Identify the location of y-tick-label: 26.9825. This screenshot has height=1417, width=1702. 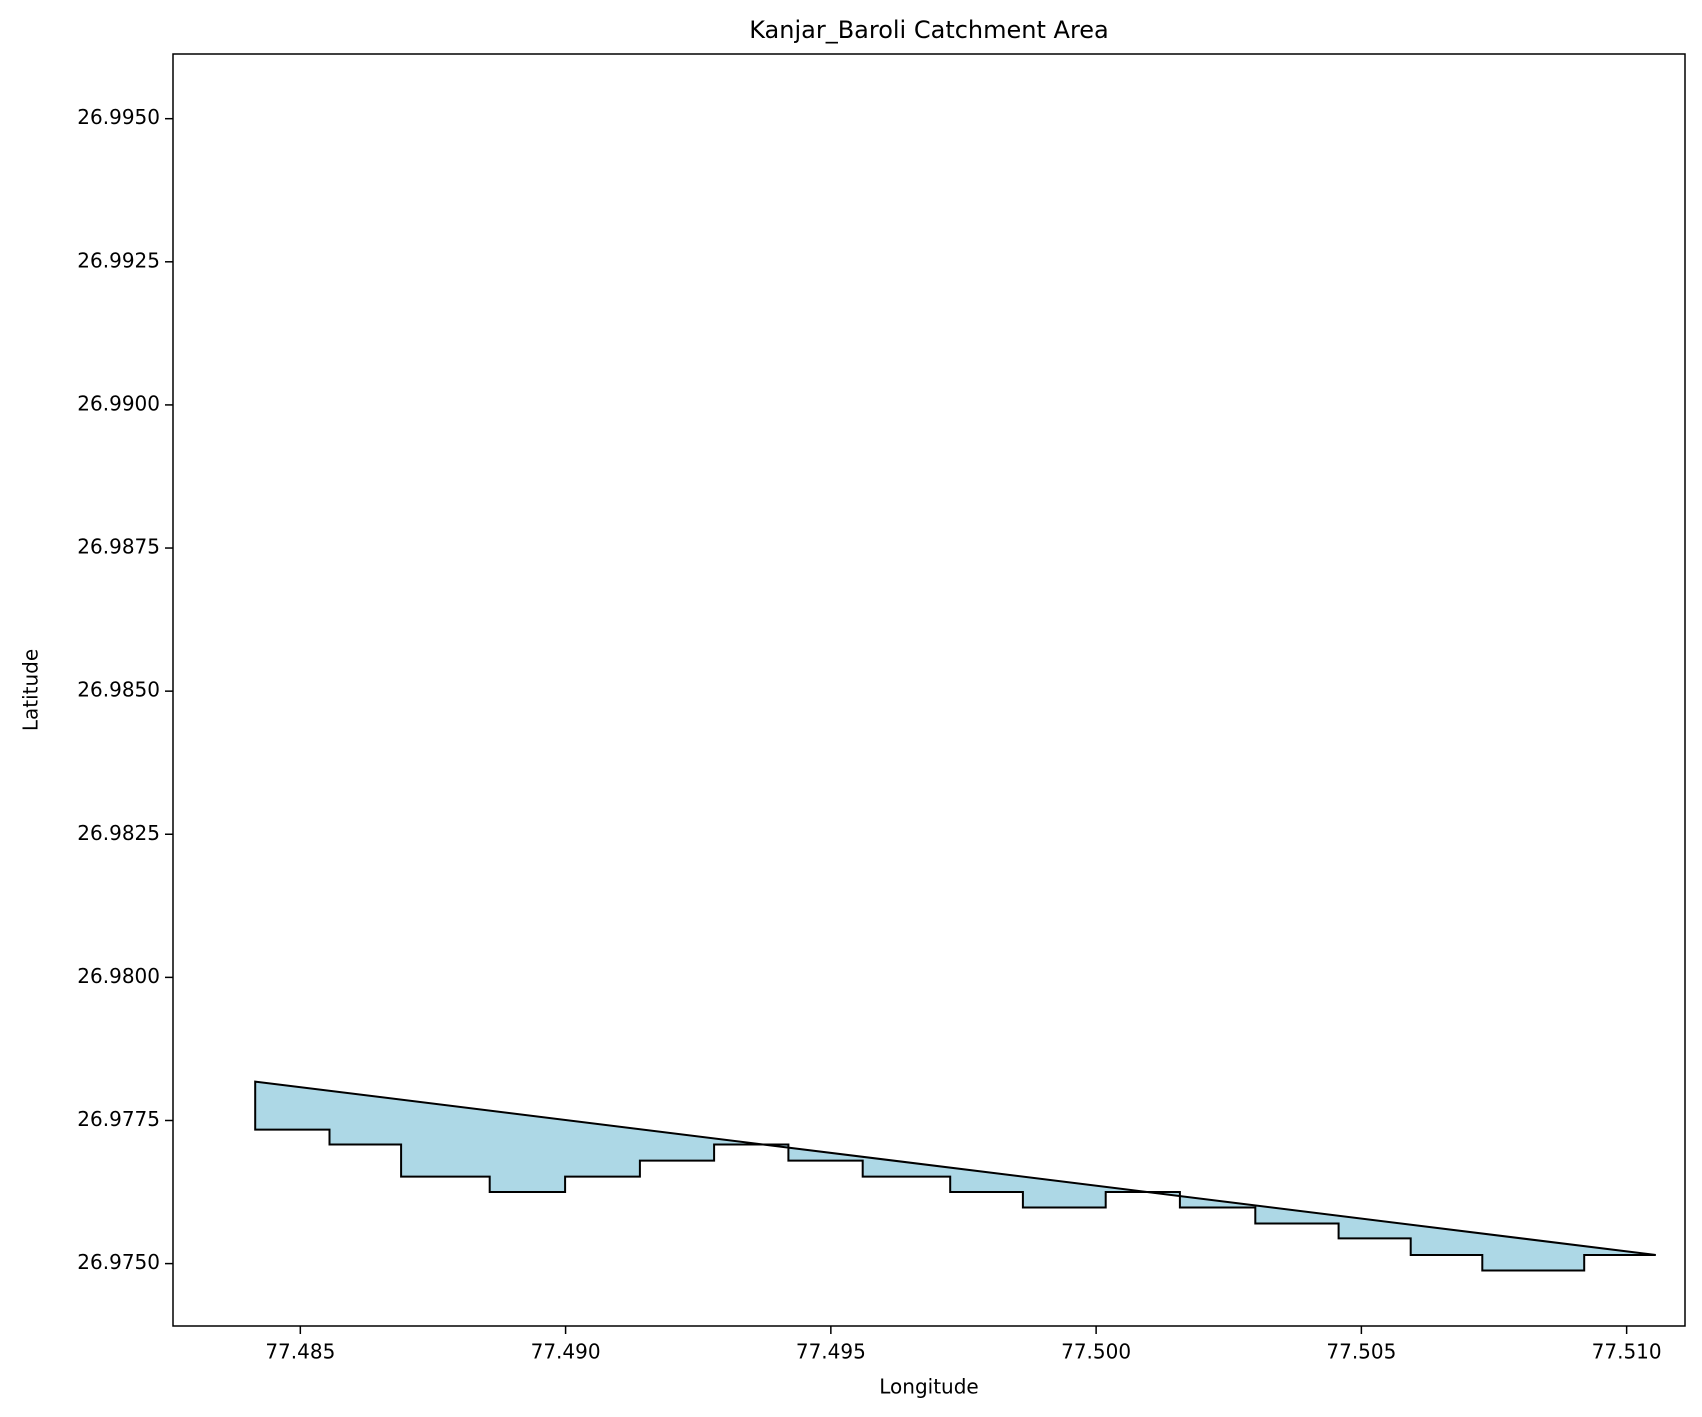
(118, 833).